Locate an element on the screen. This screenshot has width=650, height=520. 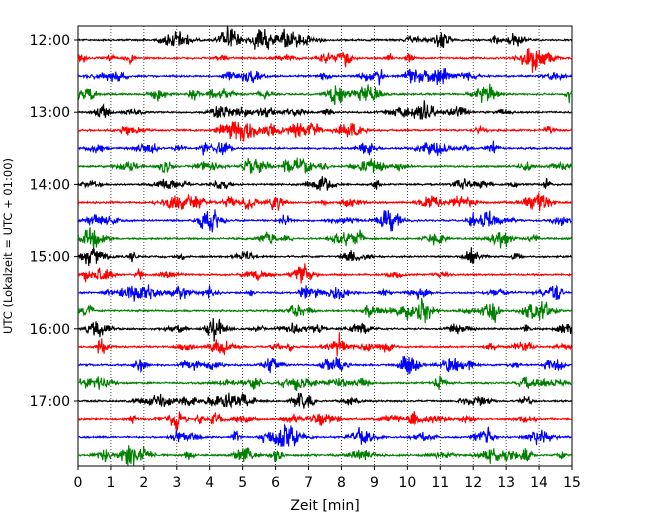
x-tick-label: 2 is located at coordinates (143, 483).